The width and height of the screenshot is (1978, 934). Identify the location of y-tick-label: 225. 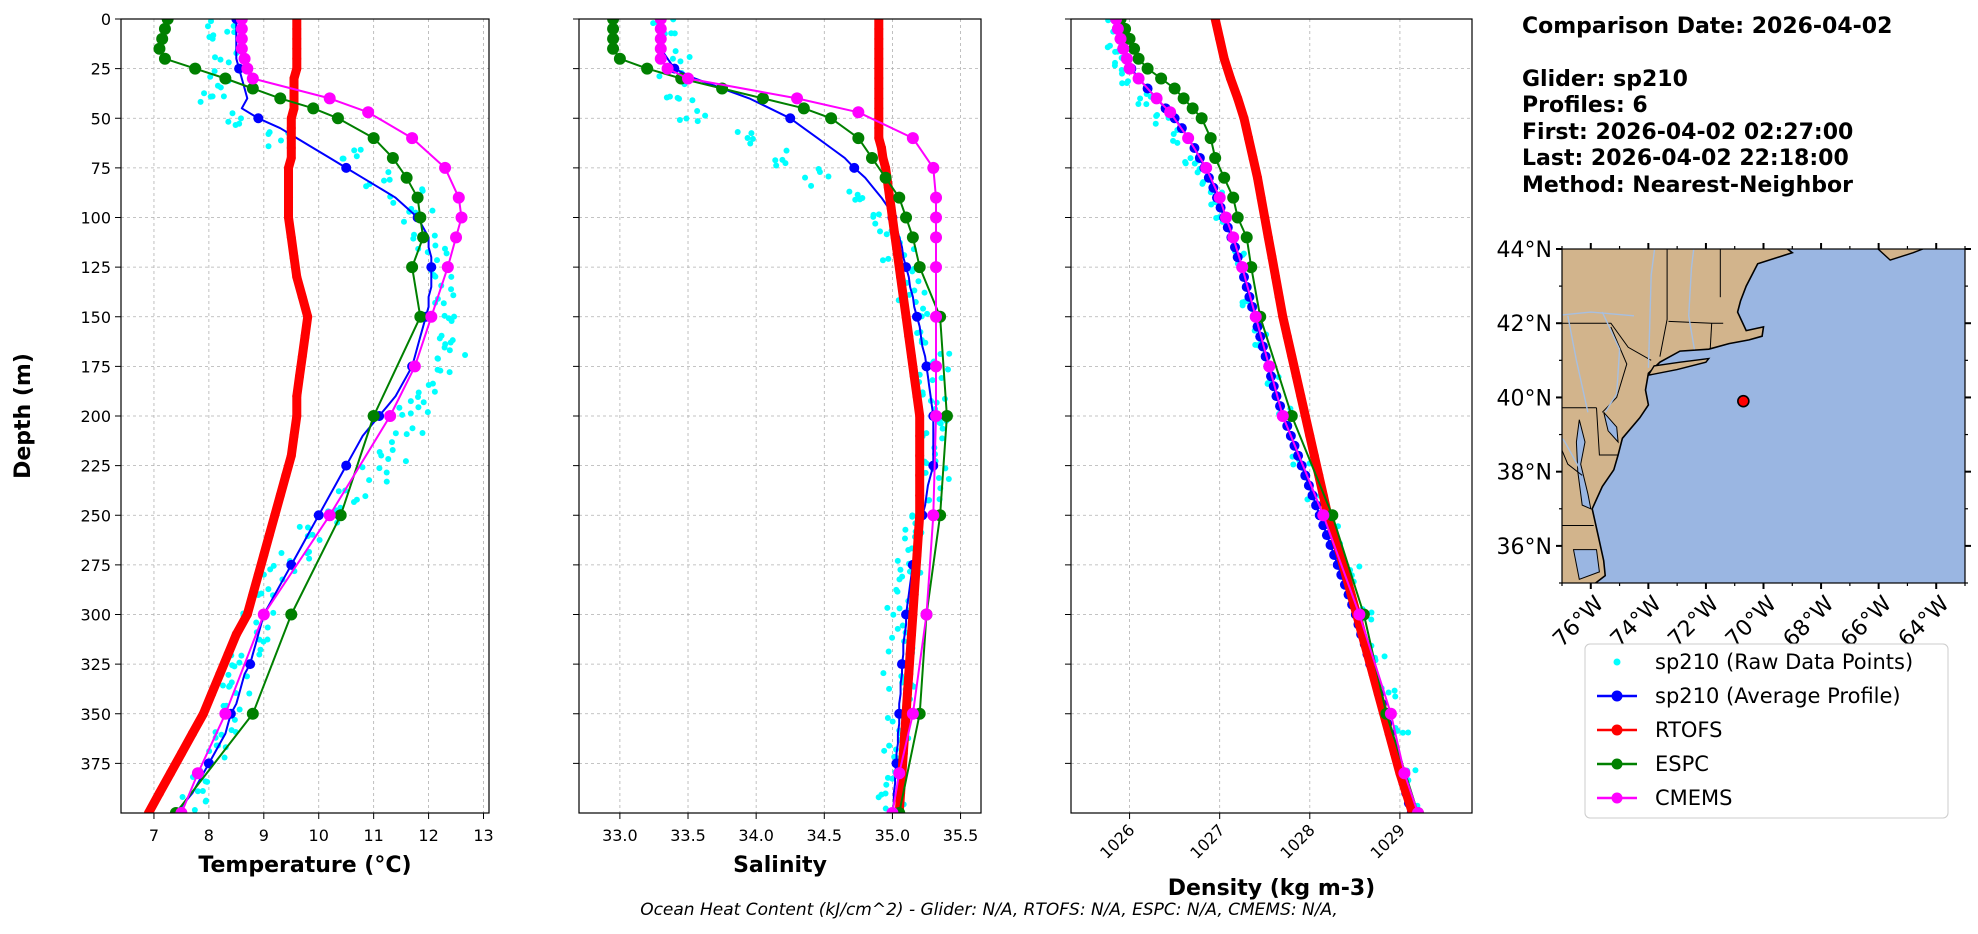
(95, 466).